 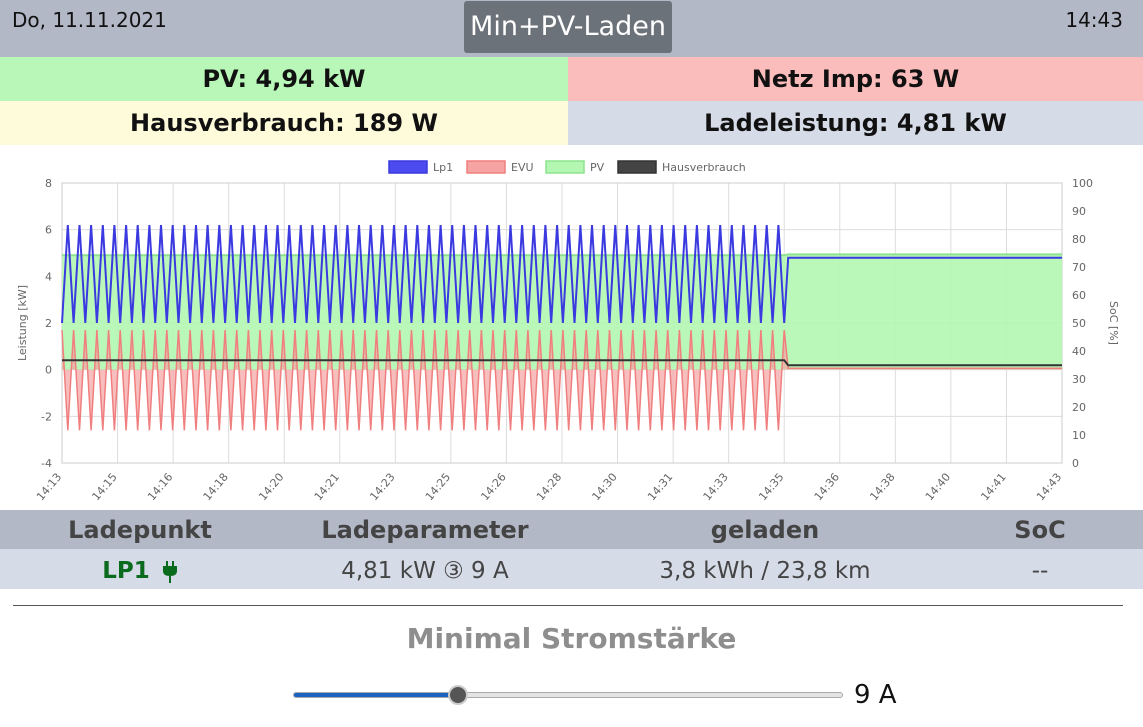 What do you see at coordinates (571, 638) in the screenshot?
I see `min-current-label: Minimal Stromstärke` at bounding box center [571, 638].